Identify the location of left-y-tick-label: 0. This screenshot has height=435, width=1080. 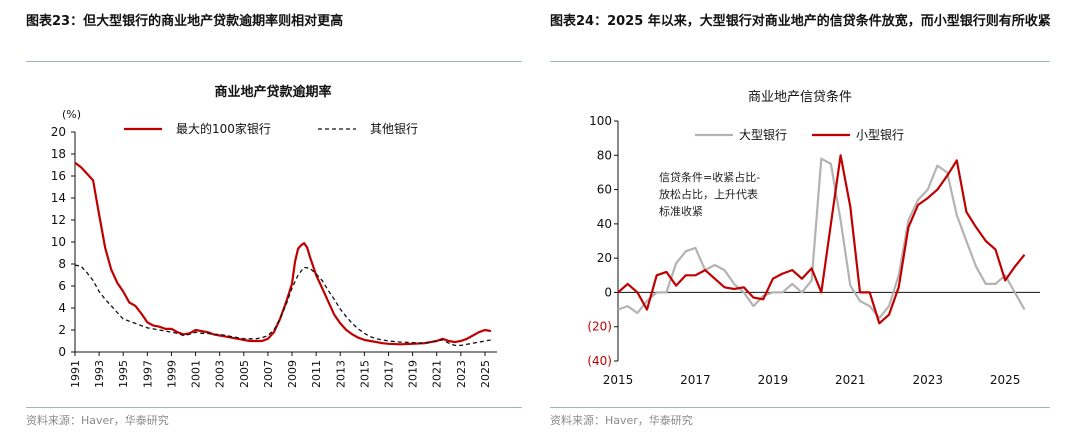
(62, 352).